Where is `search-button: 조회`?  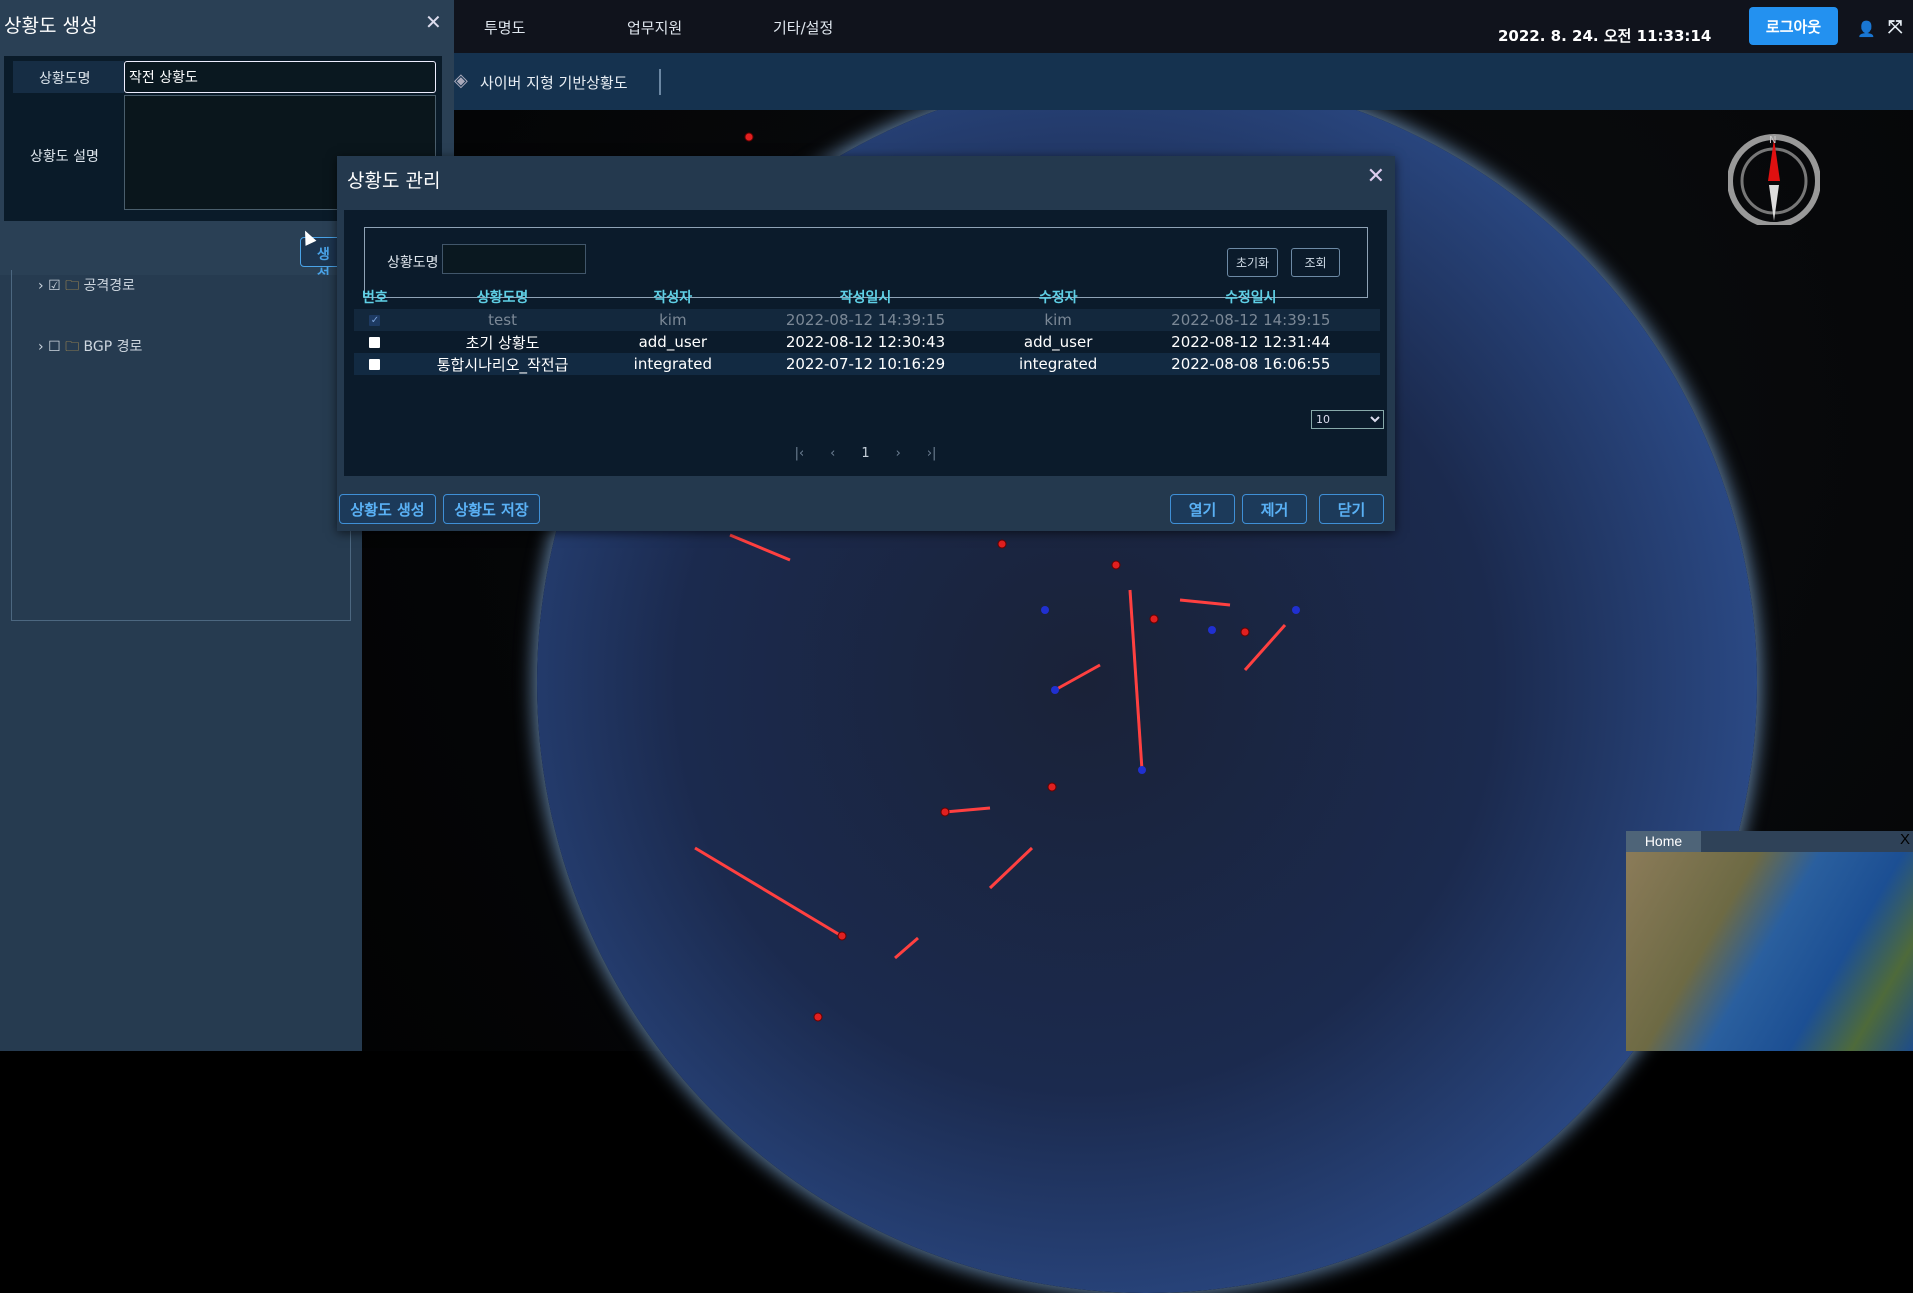
search-button: 조회 is located at coordinates (1315, 262).